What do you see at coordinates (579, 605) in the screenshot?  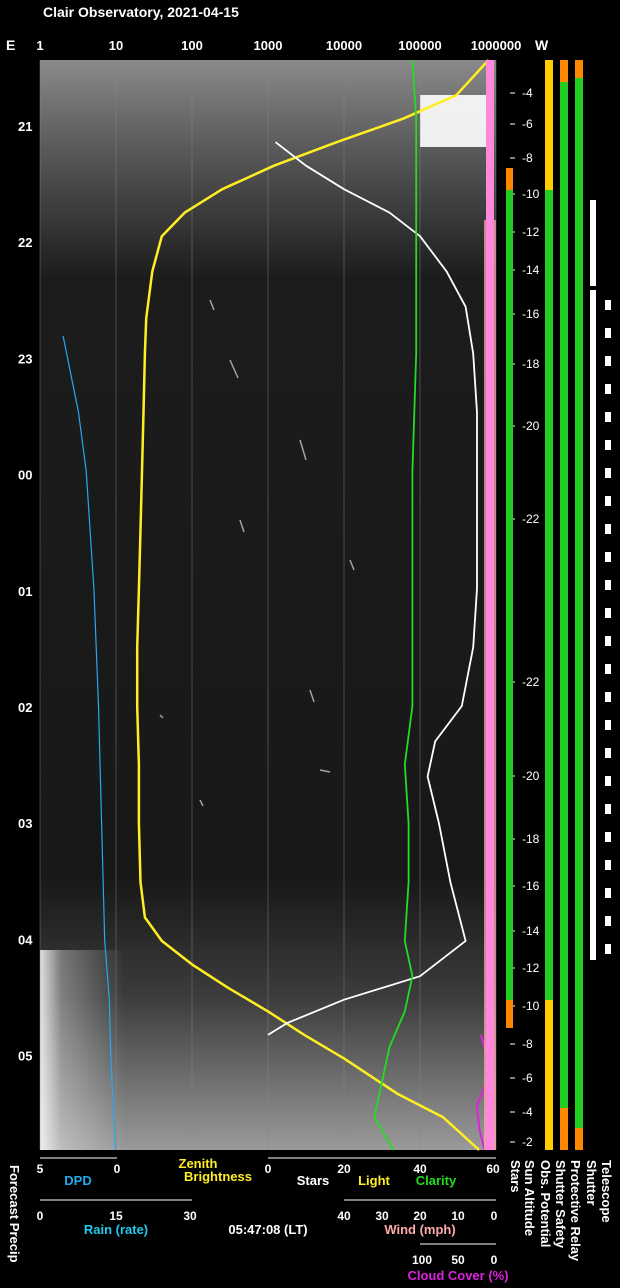 I see `protective-relay-bar` at bounding box center [579, 605].